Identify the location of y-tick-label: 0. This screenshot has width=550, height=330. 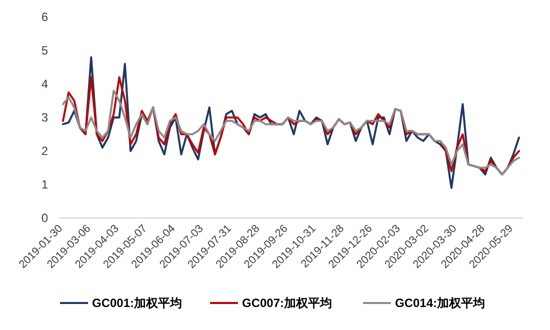
(44, 218).